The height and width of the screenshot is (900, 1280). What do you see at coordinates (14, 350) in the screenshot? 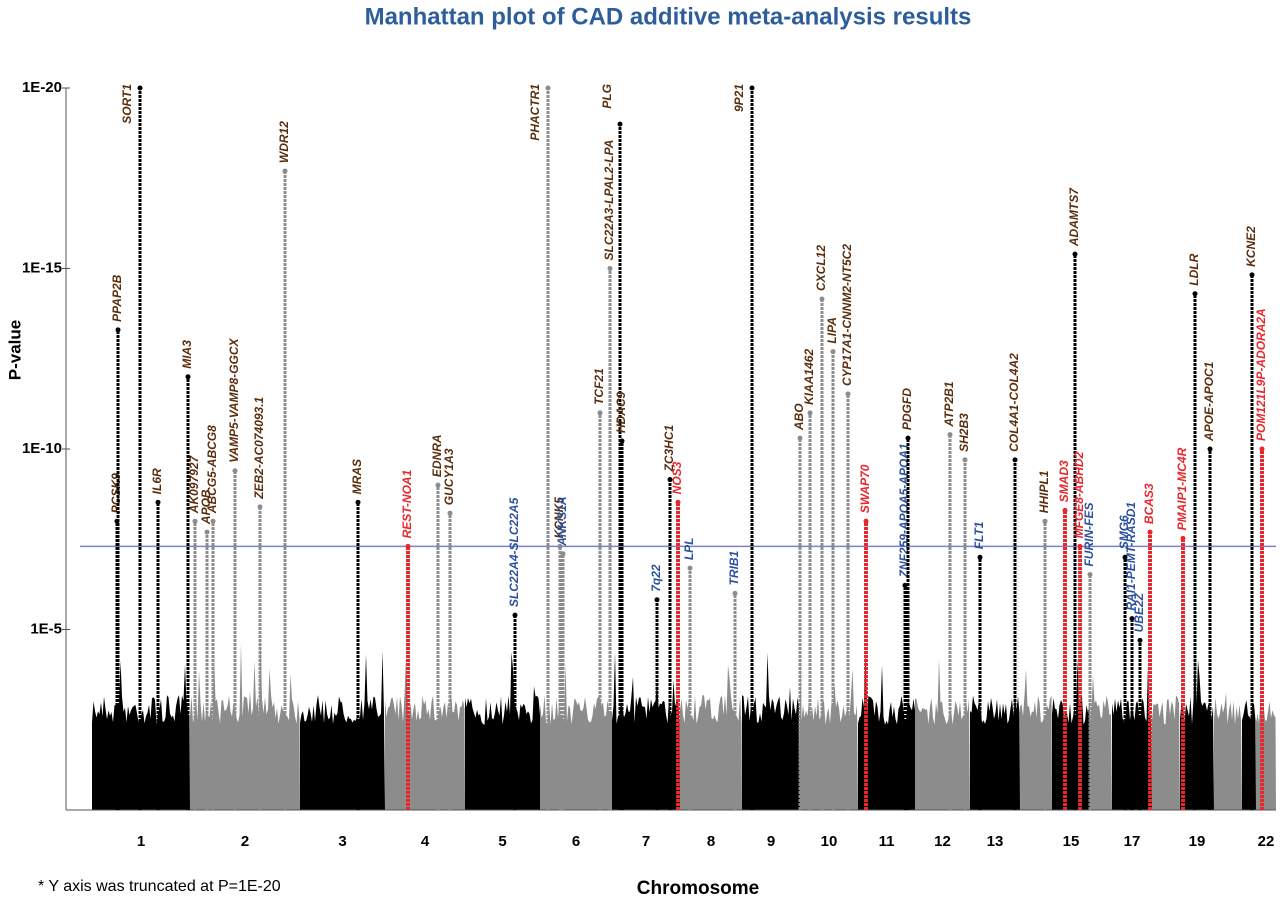
I see `y-axis-label: P-value` at bounding box center [14, 350].